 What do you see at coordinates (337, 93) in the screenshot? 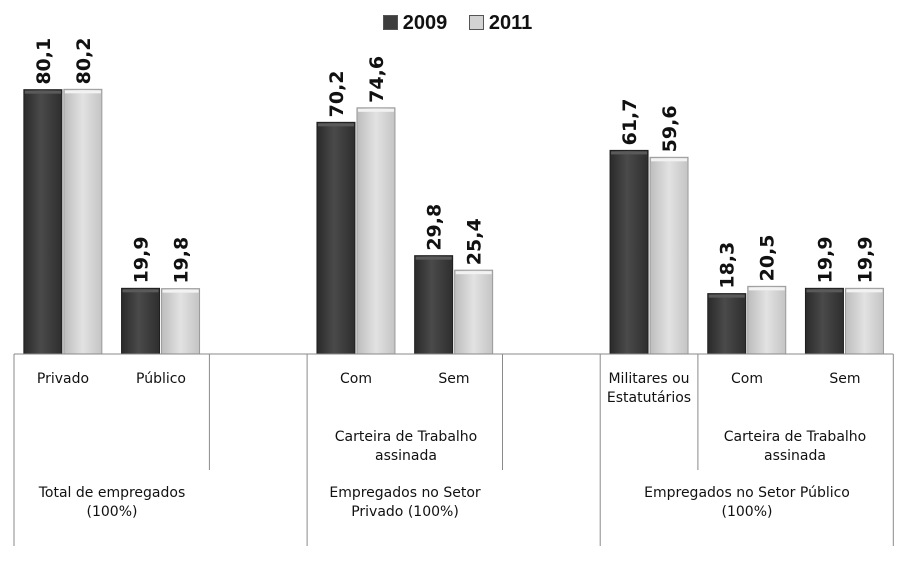
I see `value-label-2009-3: 70,2` at bounding box center [337, 93].